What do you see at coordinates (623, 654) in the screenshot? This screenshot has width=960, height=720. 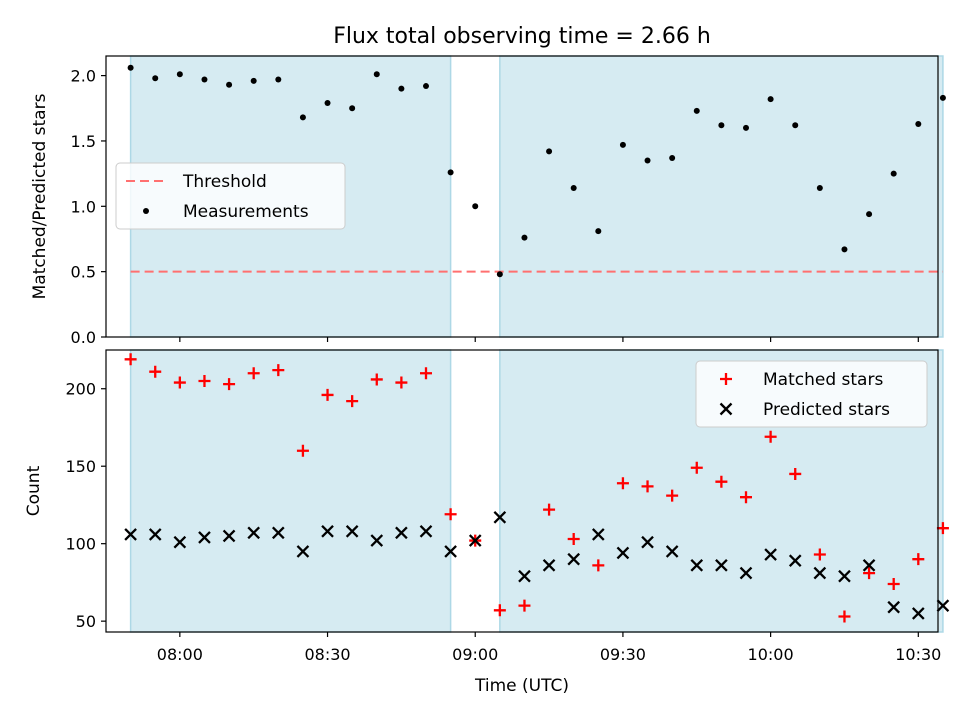 I see `x-tick-label: 09:30` at bounding box center [623, 654].